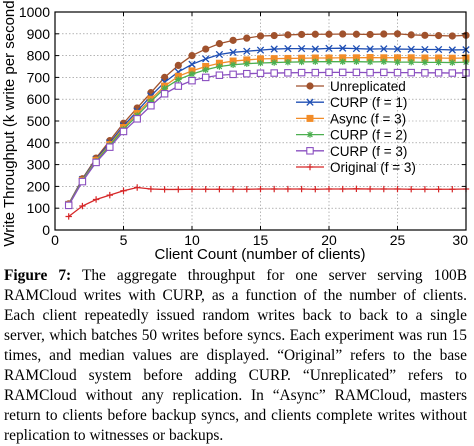 Image resolution: width=474 pixels, height=446 pixels. I want to click on caption-label: Figure 7:, so click(38, 275).